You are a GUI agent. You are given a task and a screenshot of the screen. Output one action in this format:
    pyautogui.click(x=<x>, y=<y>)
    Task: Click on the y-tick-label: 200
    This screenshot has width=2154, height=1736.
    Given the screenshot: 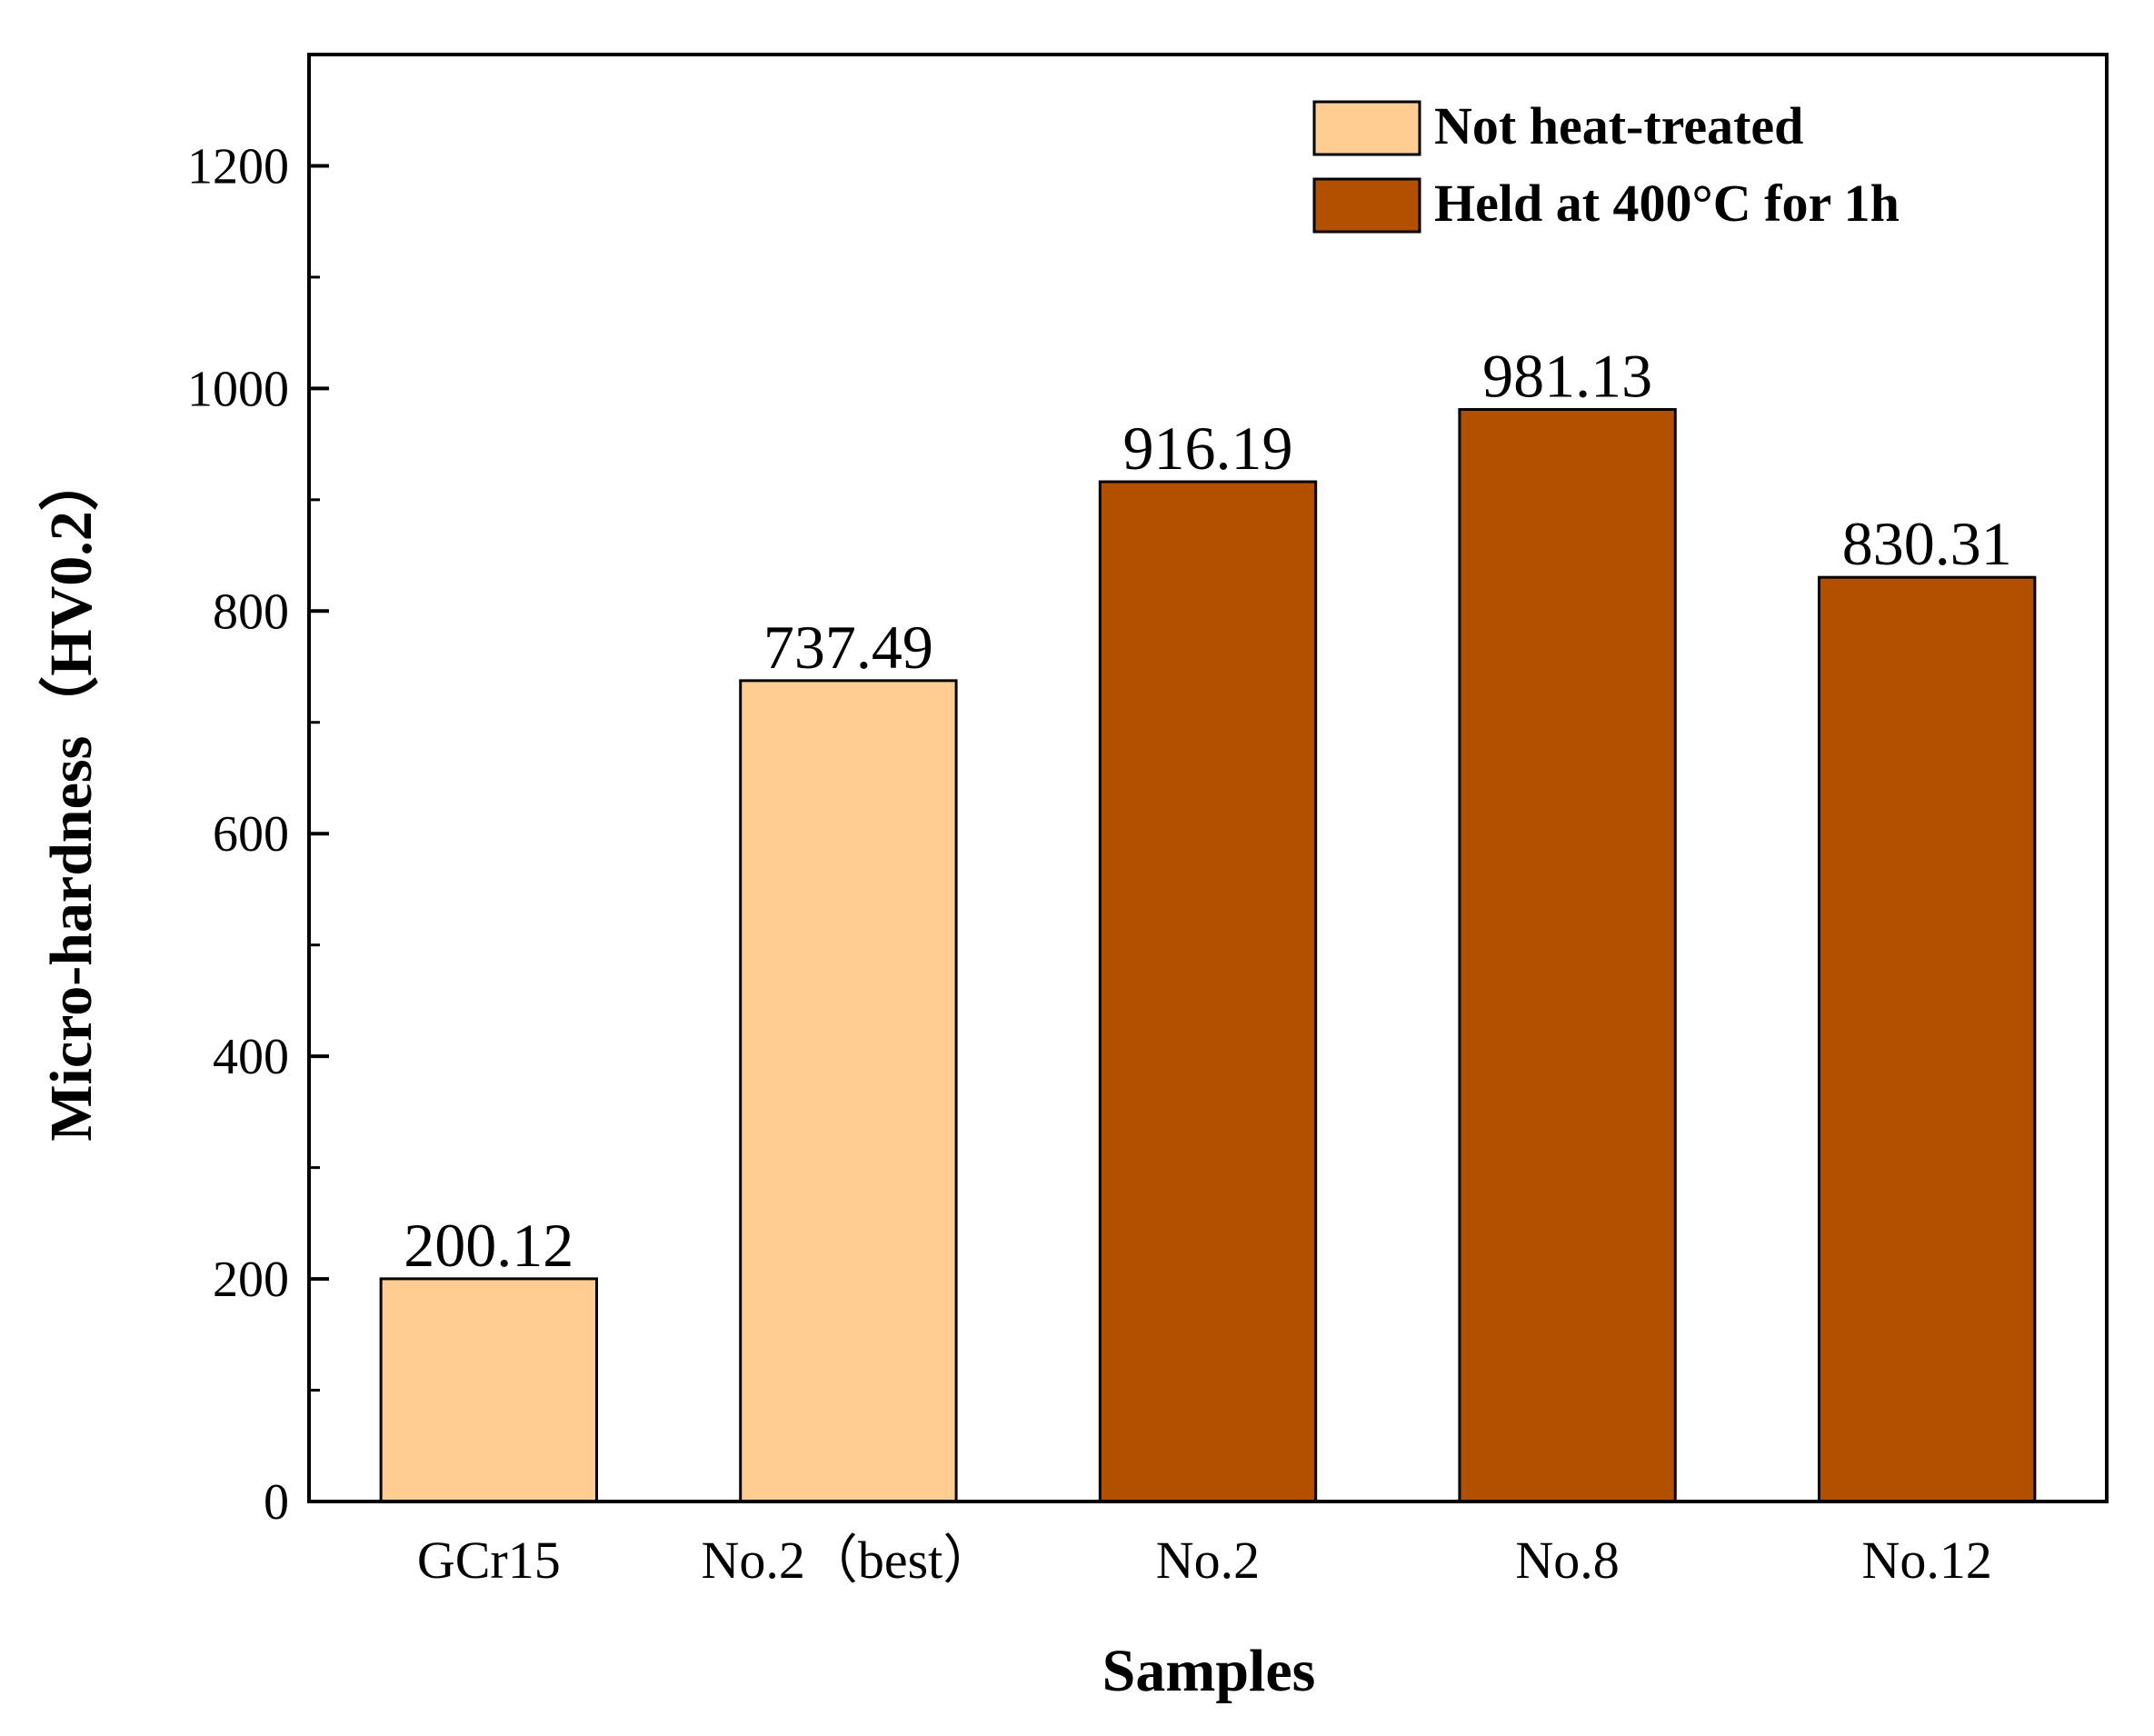 What is the action you would take?
    pyautogui.click(x=251, y=1280)
    